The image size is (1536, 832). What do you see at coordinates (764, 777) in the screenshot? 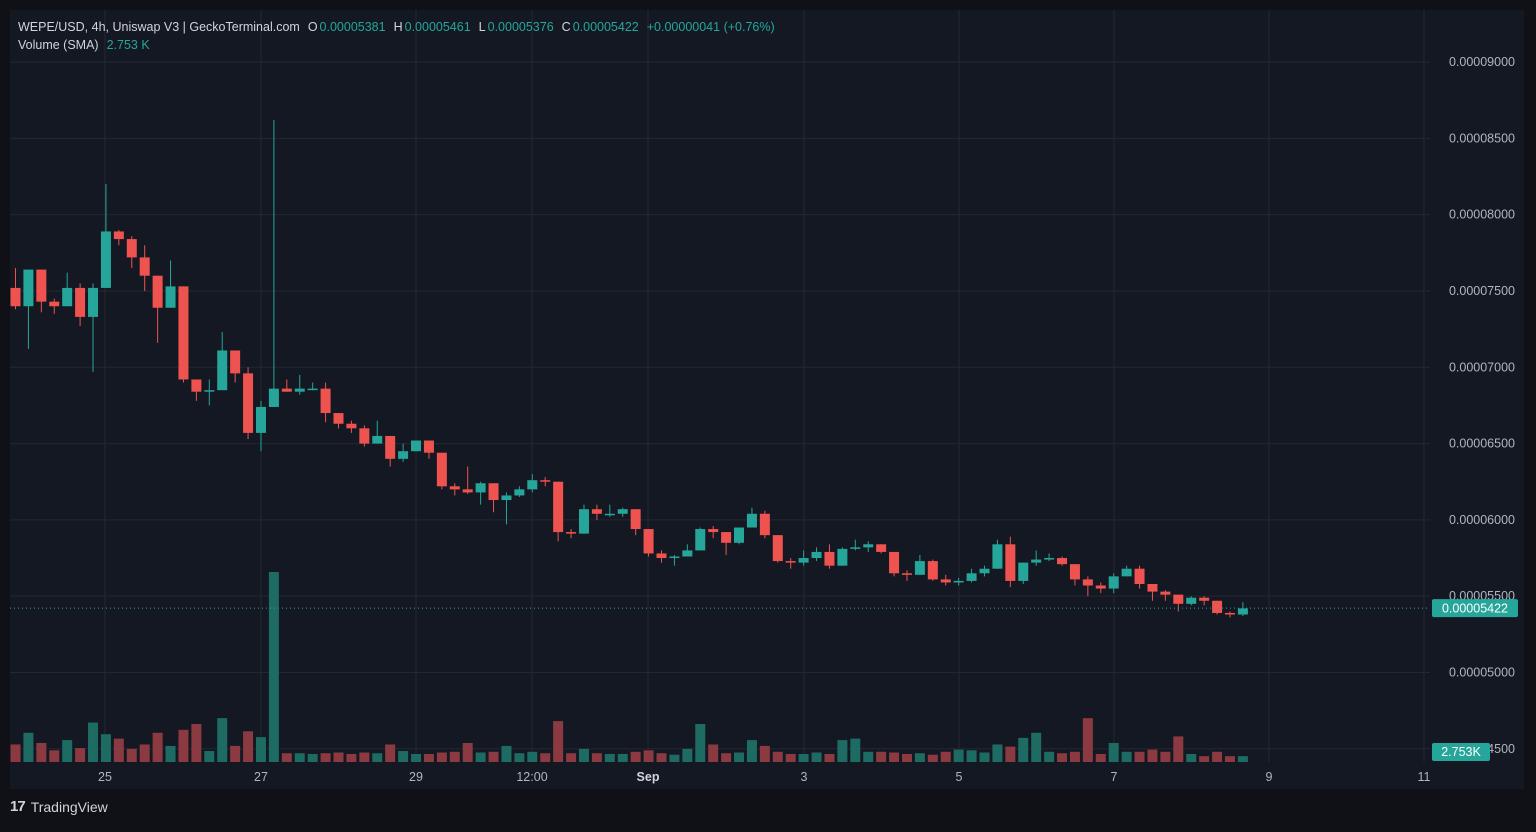
I see `time-axis: 25 27 29 12:00 Sep 3 5 7 9 11` at bounding box center [764, 777].